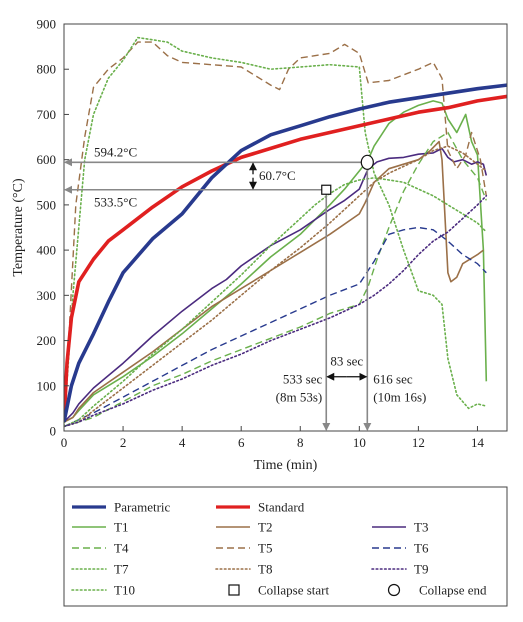  Describe the element at coordinates (64, 442) in the screenshot. I see `x-tick-label: 0` at that location.